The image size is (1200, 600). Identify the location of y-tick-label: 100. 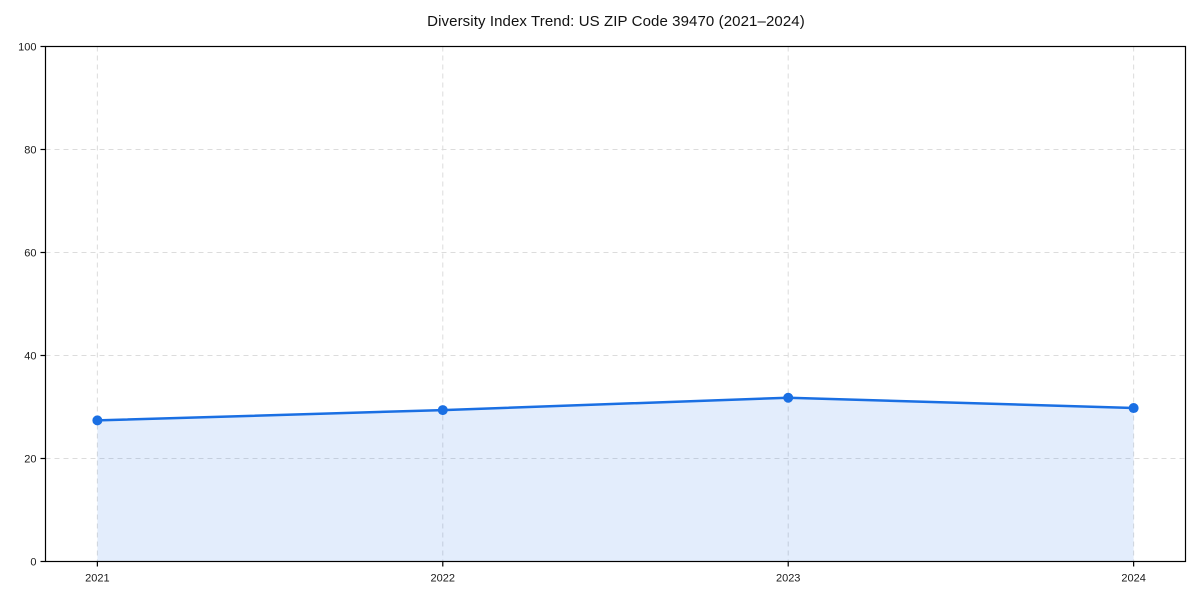
(27, 48).